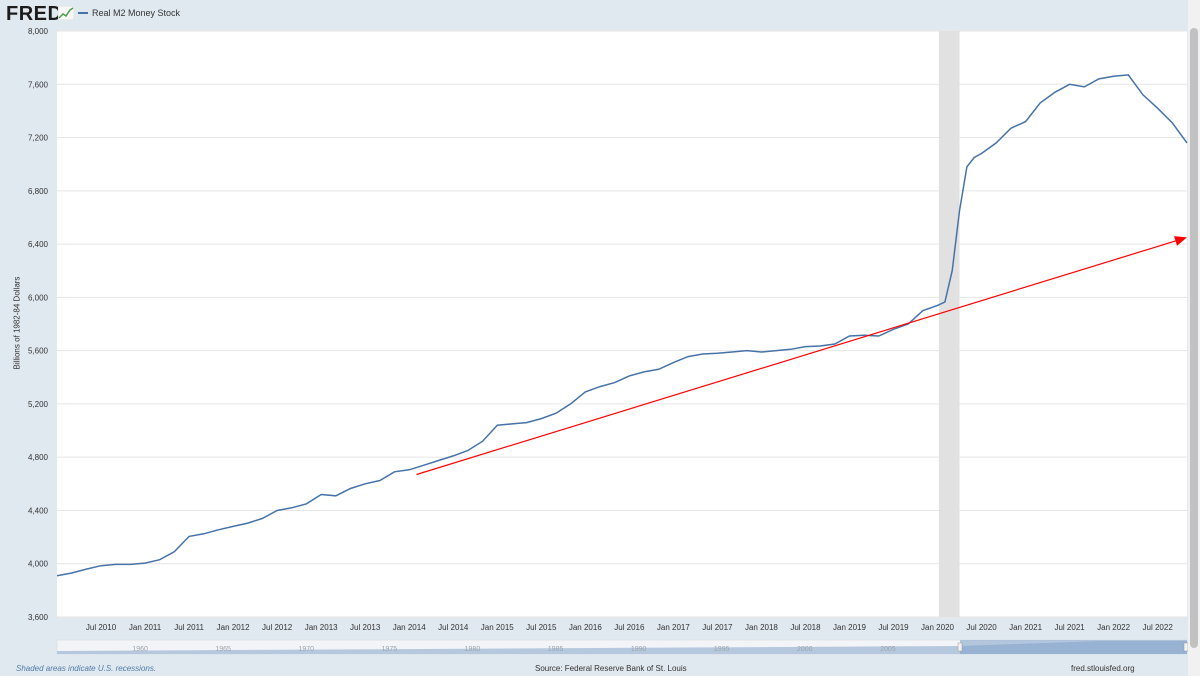 This screenshot has width=1200, height=676. I want to click on y-tick-label: 4,400, so click(38, 510).